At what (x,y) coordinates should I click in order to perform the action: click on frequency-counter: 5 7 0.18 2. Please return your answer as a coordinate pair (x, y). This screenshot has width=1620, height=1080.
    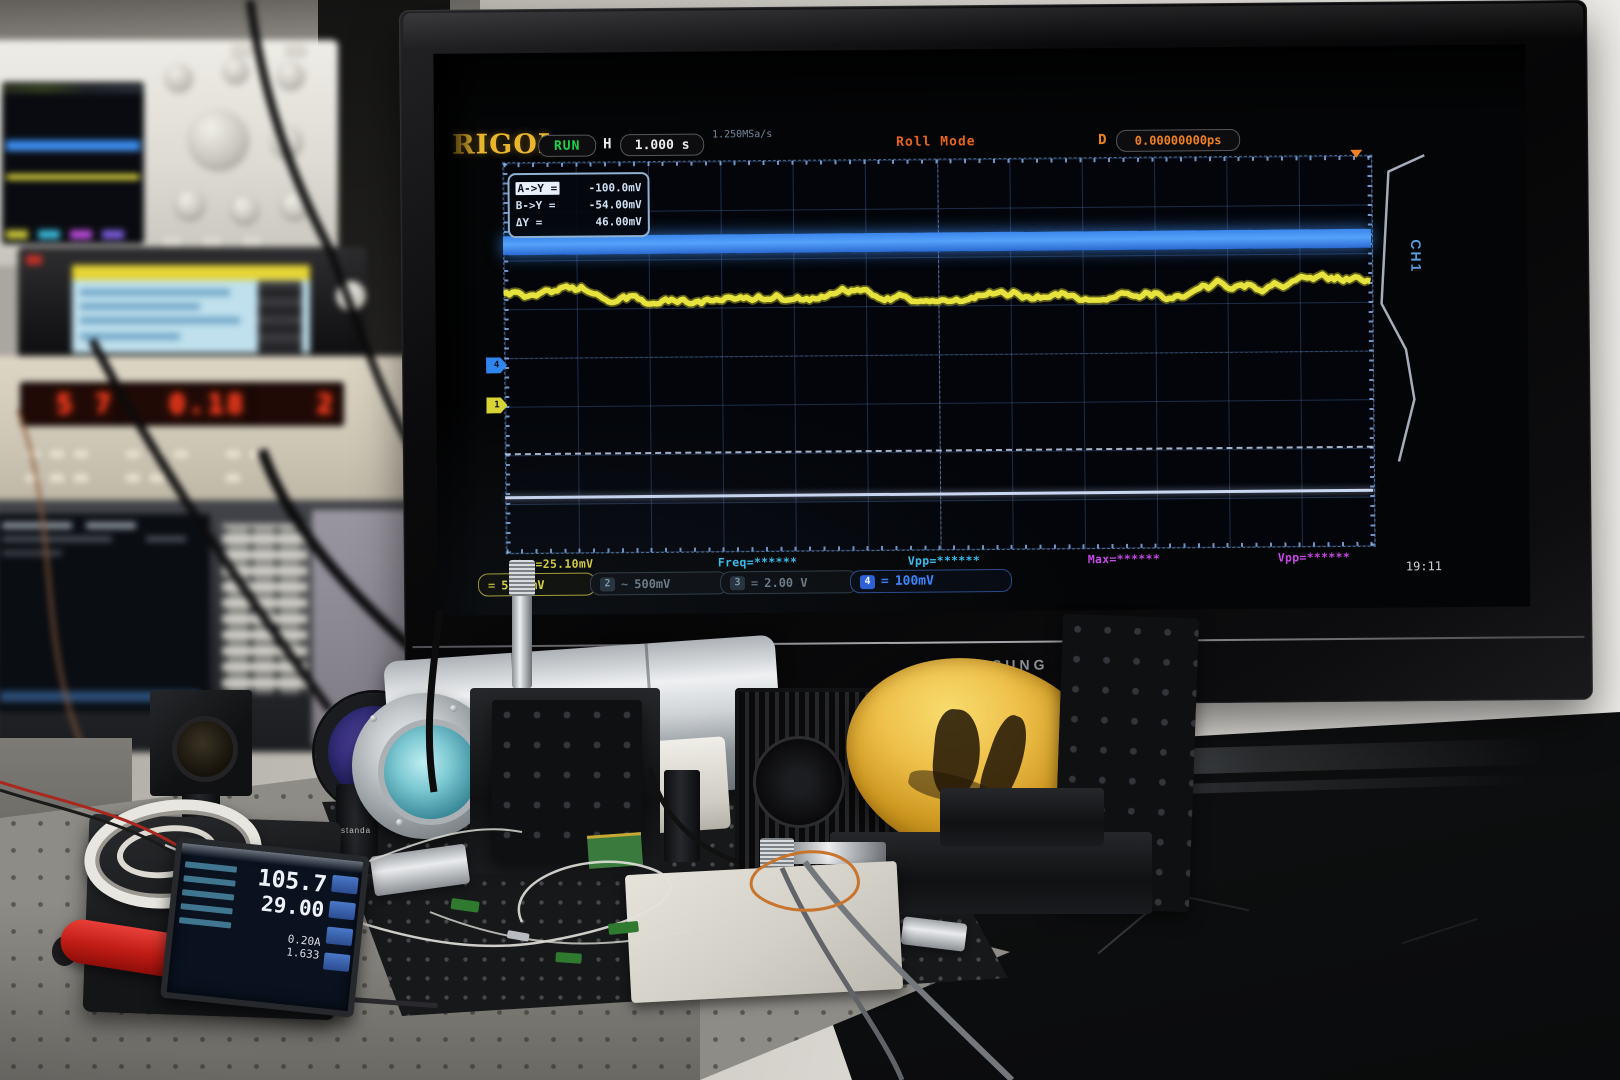
    Looking at the image, I should click on (217, 431).